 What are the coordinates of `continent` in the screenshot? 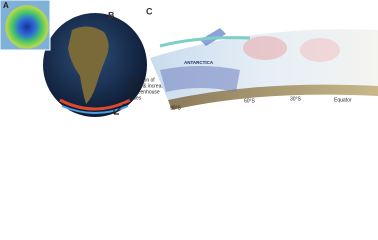 It's located at (88, 65).